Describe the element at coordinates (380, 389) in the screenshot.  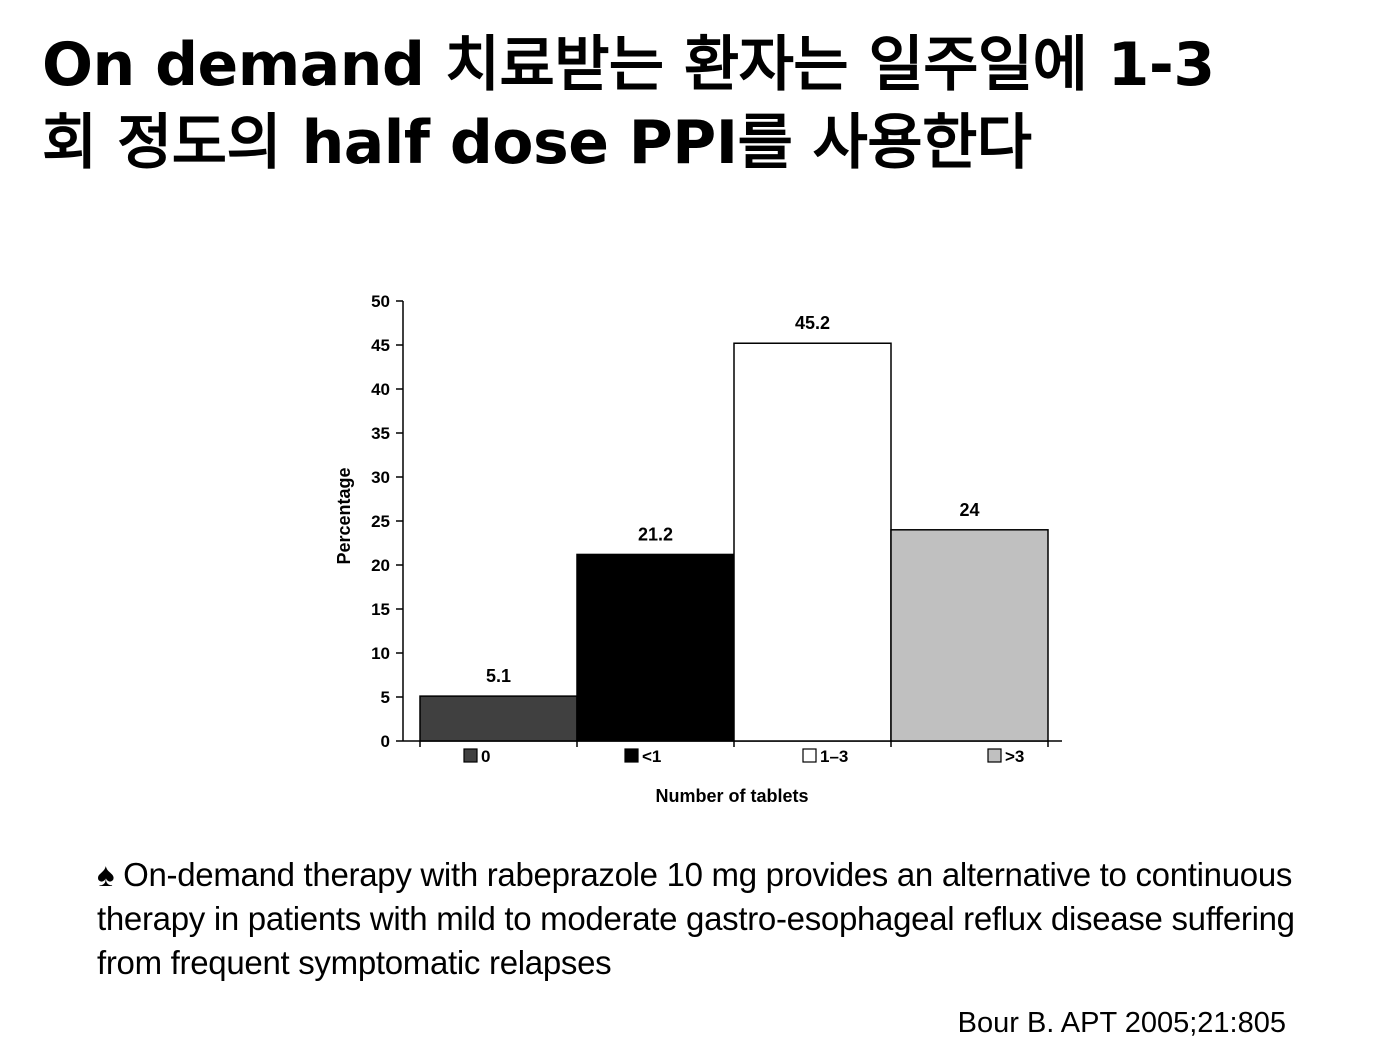
I see `y-tick-label: 40` at that location.